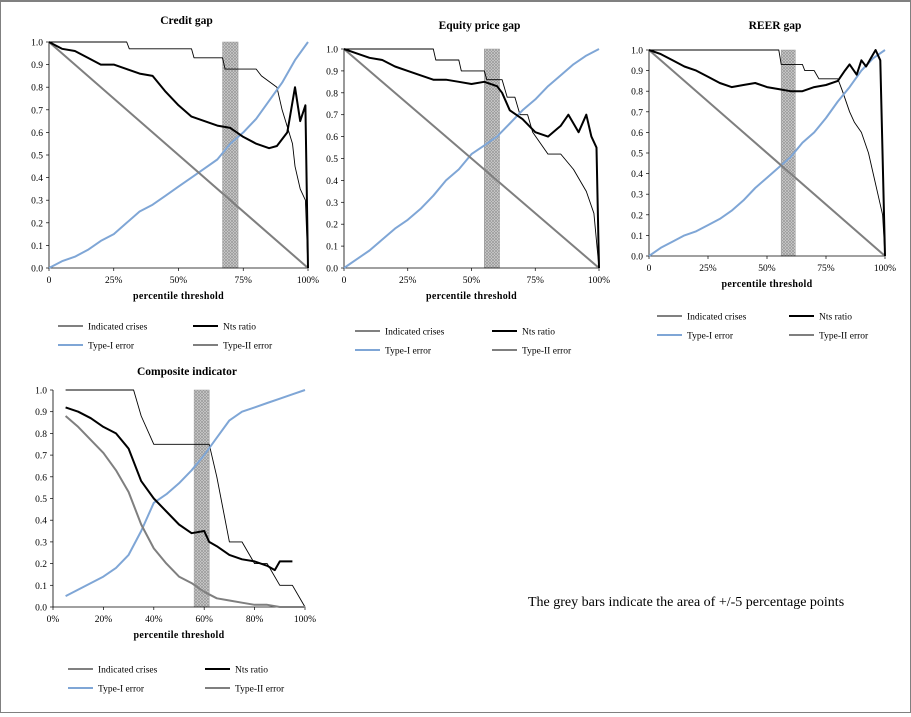 The height and width of the screenshot is (717, 911). I want to click on chart-title: Composite indicator, so click(187, 372).